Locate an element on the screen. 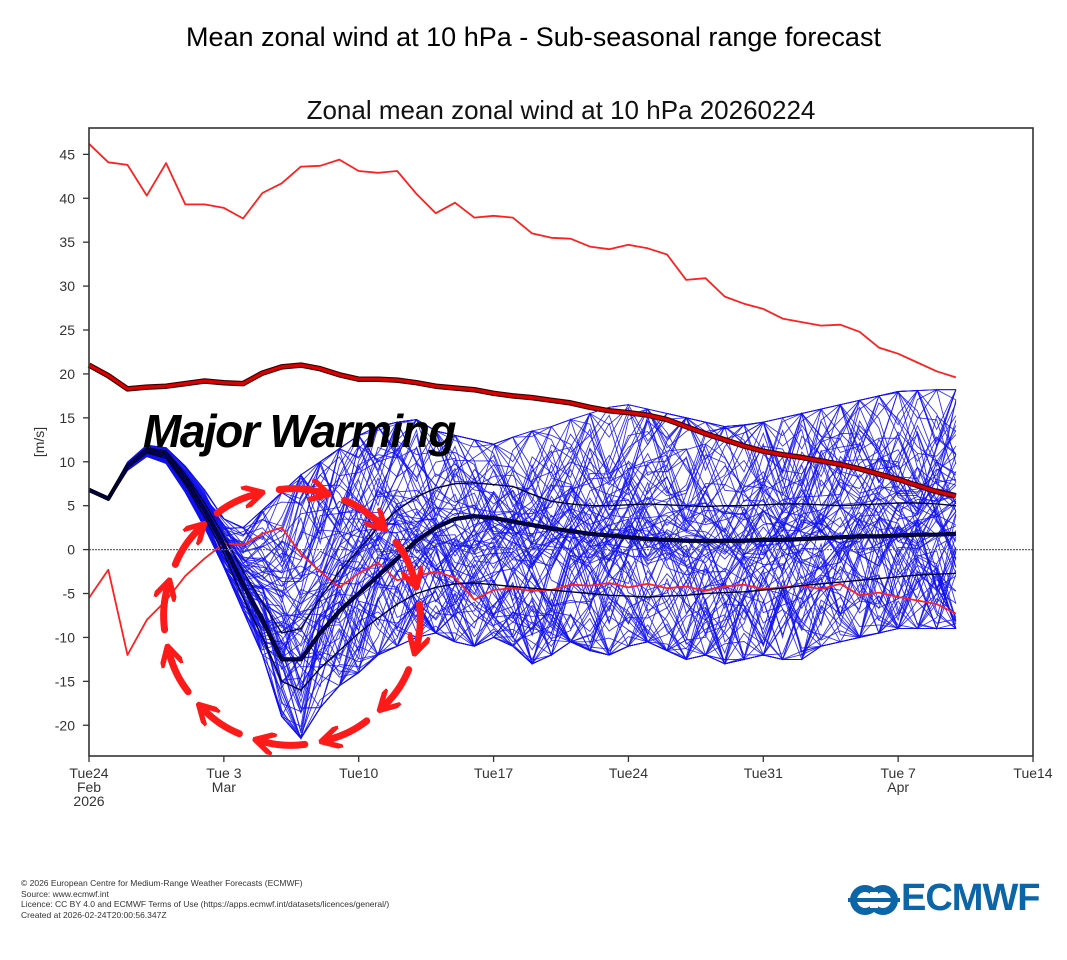 This screenshot has width=1067, height=960. footer-source: Source: www.ecmwf.int is located at coordinates (65, 893).